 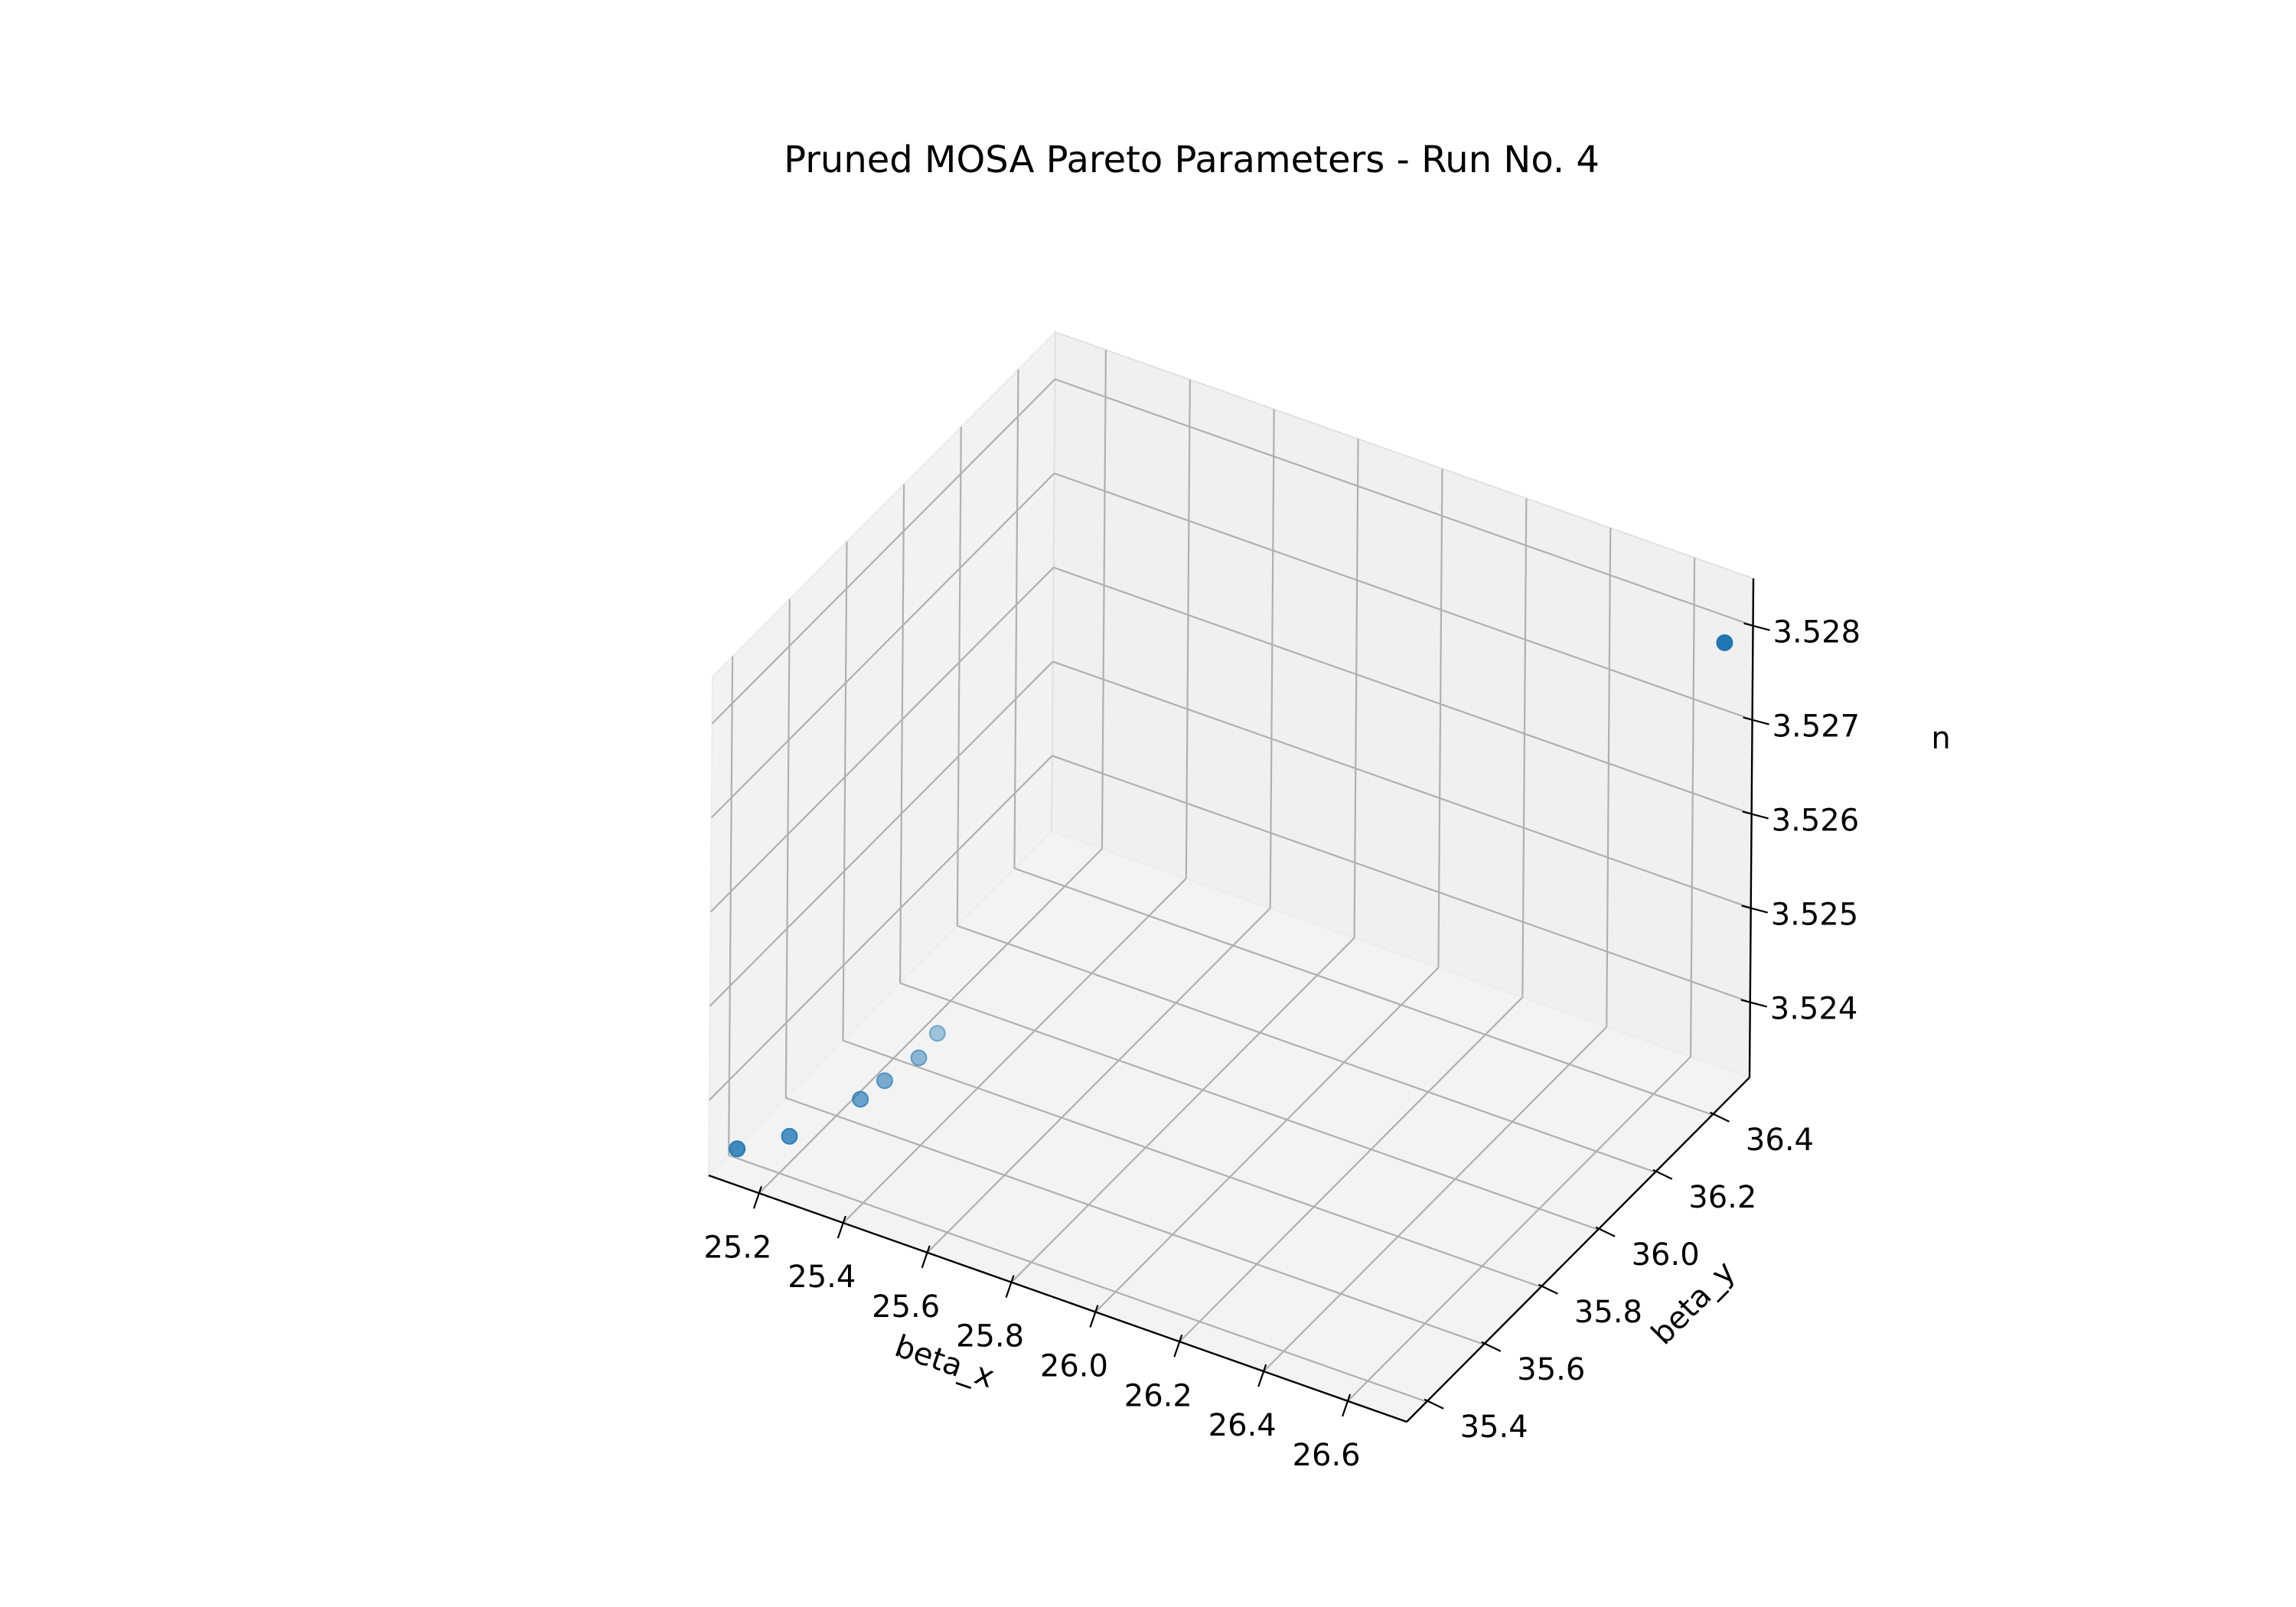 I want to click on x-tick-label: 25.8, so click(x=990, y=1336).